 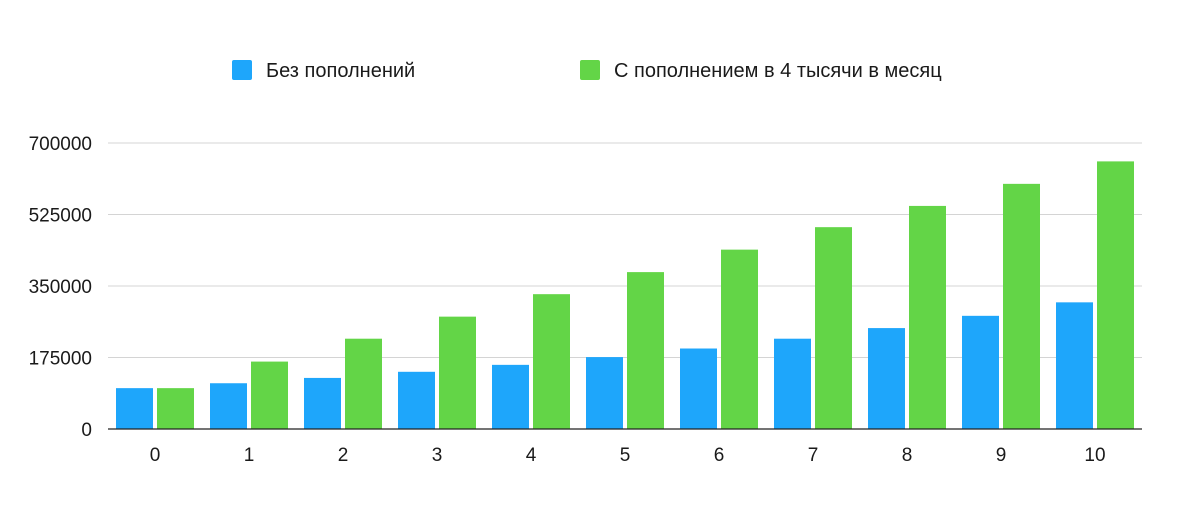 I want to click on legend-label-series-2: С пополнением в 4 тысячи в месяц, so click(x=778, y=71).